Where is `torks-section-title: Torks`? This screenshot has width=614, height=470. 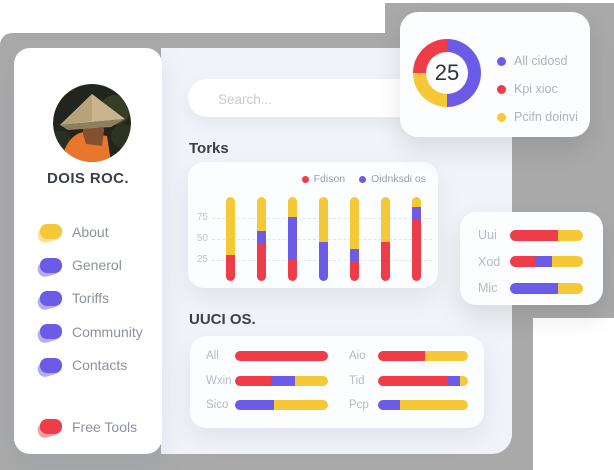 torks-section-title: Torks is located at coordinates (209, 148).